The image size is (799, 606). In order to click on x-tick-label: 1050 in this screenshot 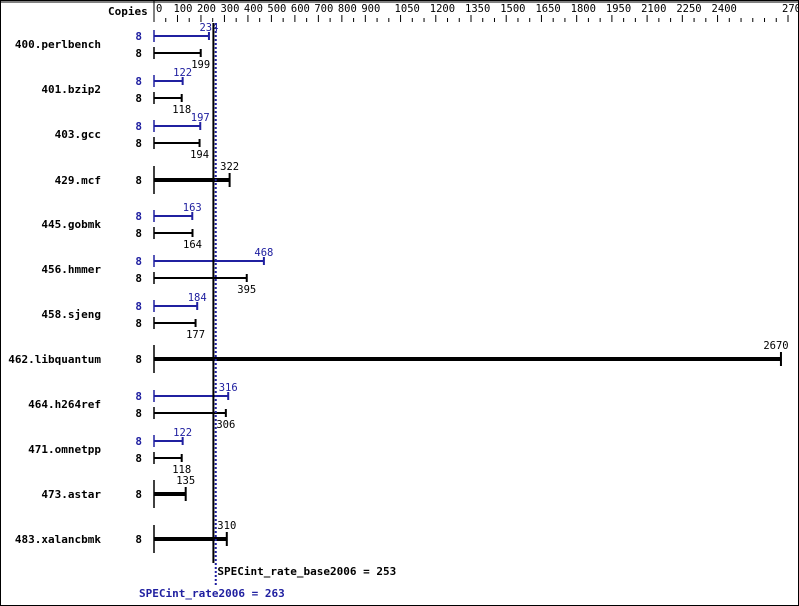, I will do `click(407, 9)`.